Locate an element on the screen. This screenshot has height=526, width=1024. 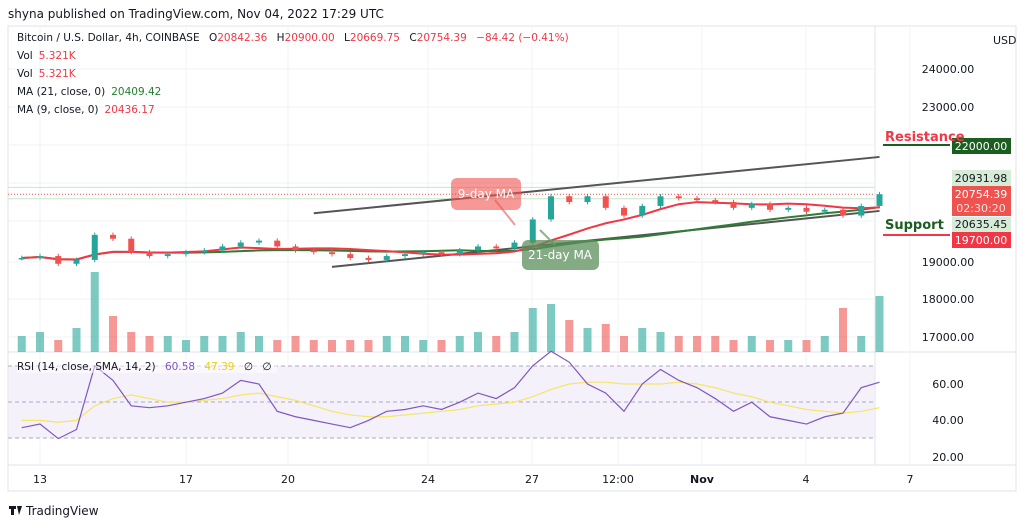
rsi-tick: 60.00 is located at coordinates (948, 384).